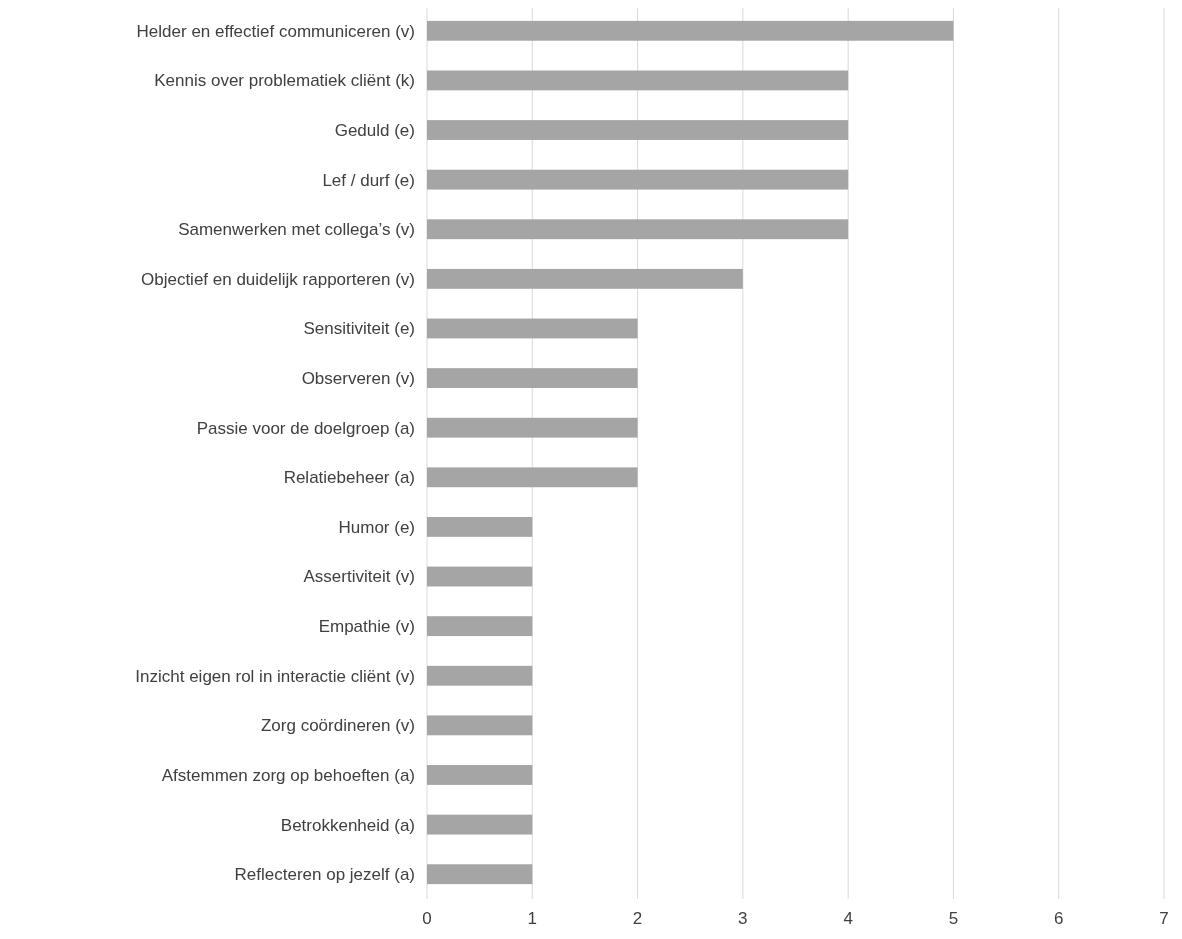  Describe the element at coordinates (848, 918) in the screenshot. I see `x-tick-label: 4` at that location.